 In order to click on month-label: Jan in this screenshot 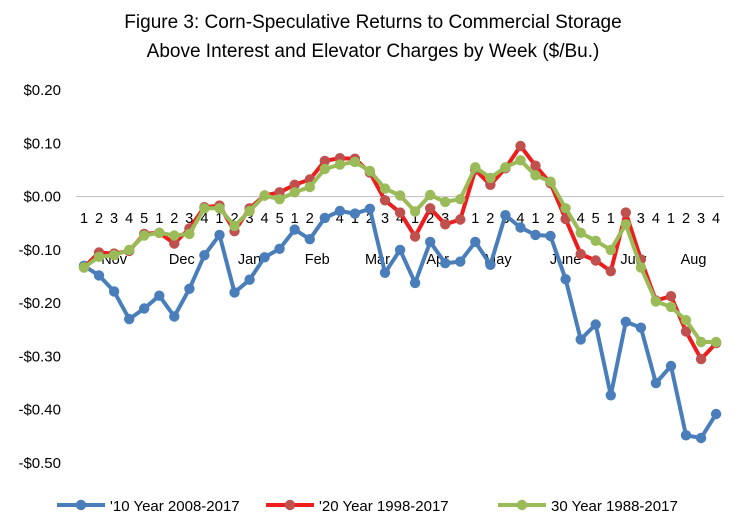, I will do `click(249, 260)`.